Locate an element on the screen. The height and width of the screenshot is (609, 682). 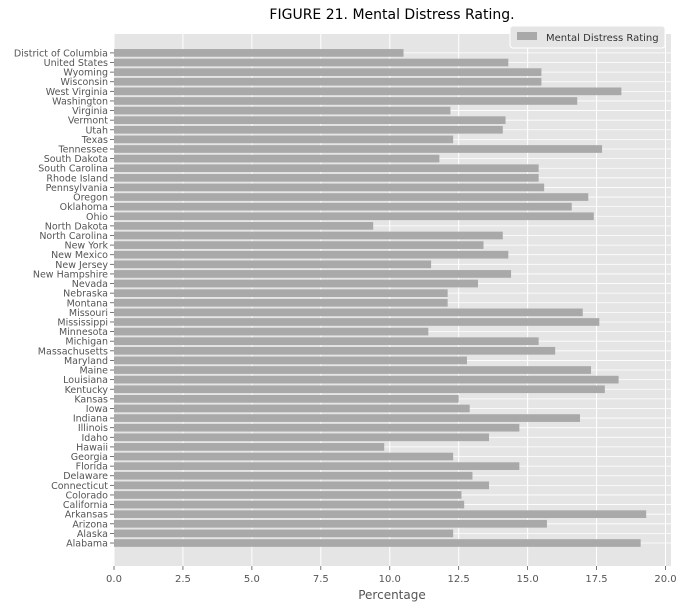
y-tick-label: Indiana is located at coordinates (90, 419).